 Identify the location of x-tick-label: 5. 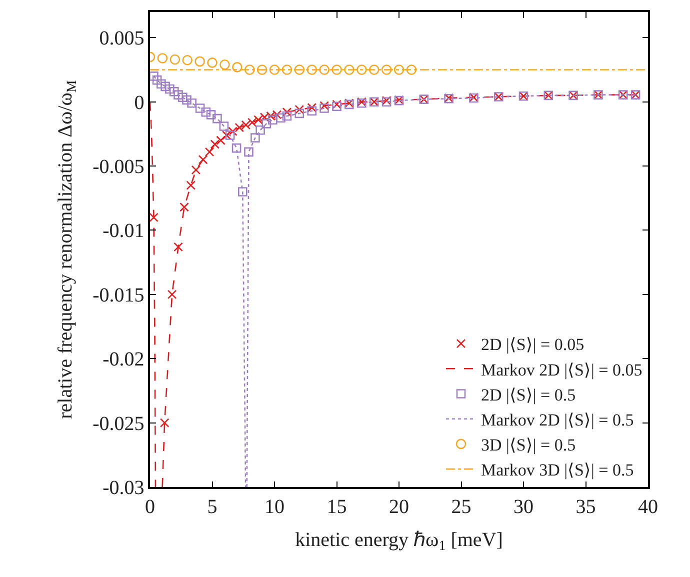
(212, 507).